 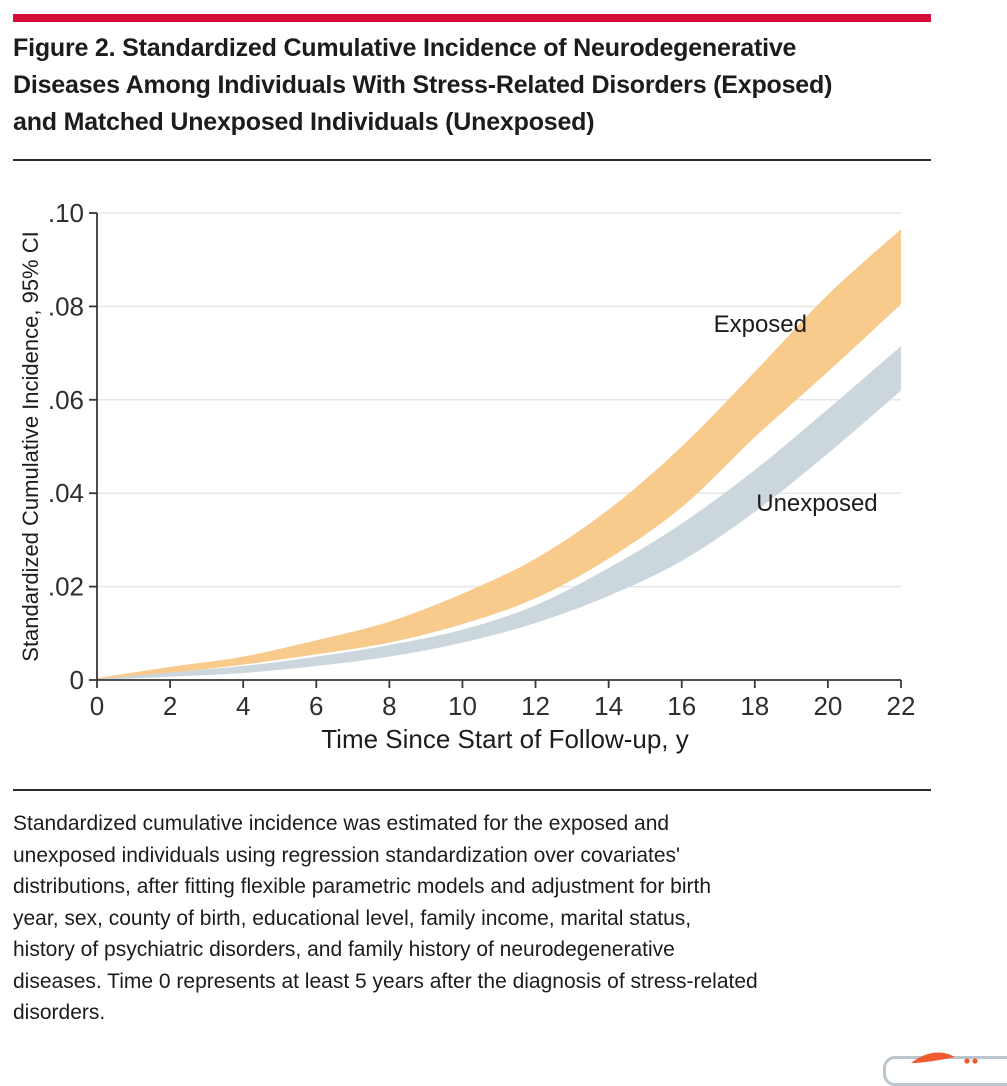 I want to click on x-tick-label: 14, so click(x=608, y=706).